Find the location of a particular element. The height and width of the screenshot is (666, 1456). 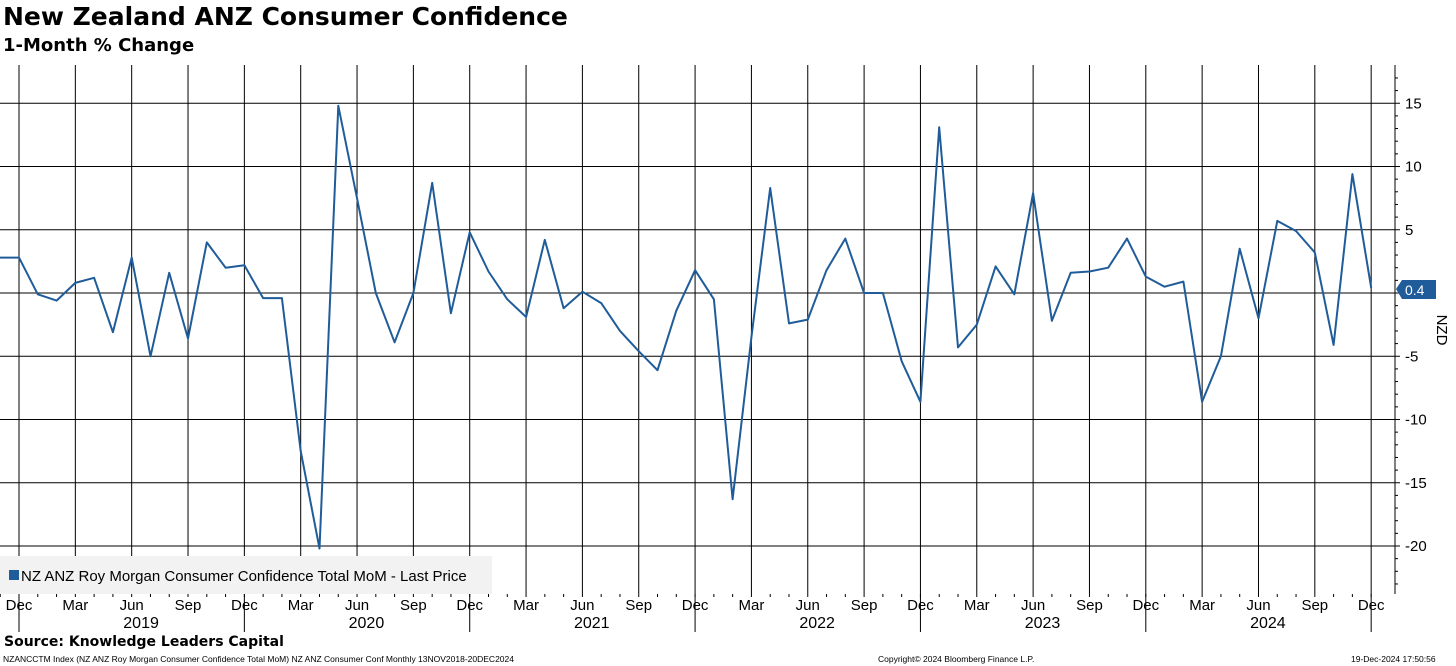

last-value-label: 0.4 is located at coordinates (1415, 290).